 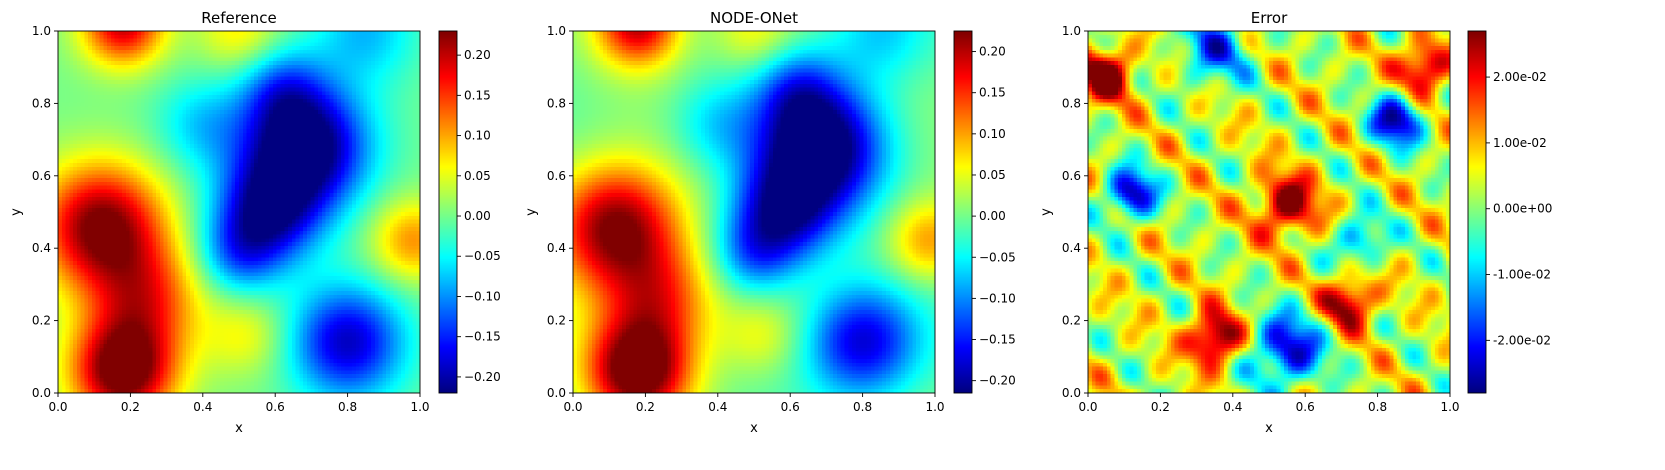 I want to click on chart-title: Reference, so click(x=239, y=18).